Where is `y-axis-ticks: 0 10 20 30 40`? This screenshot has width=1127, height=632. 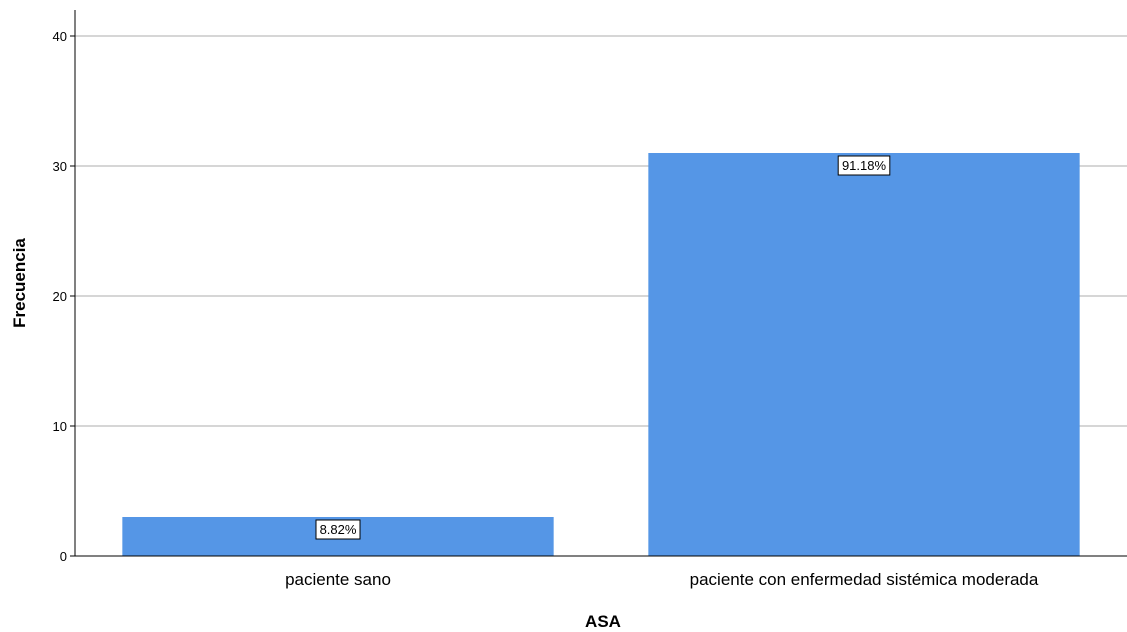 y-axis-ticks: 0 10 20 30 40 is located at coordinates (64, 296).